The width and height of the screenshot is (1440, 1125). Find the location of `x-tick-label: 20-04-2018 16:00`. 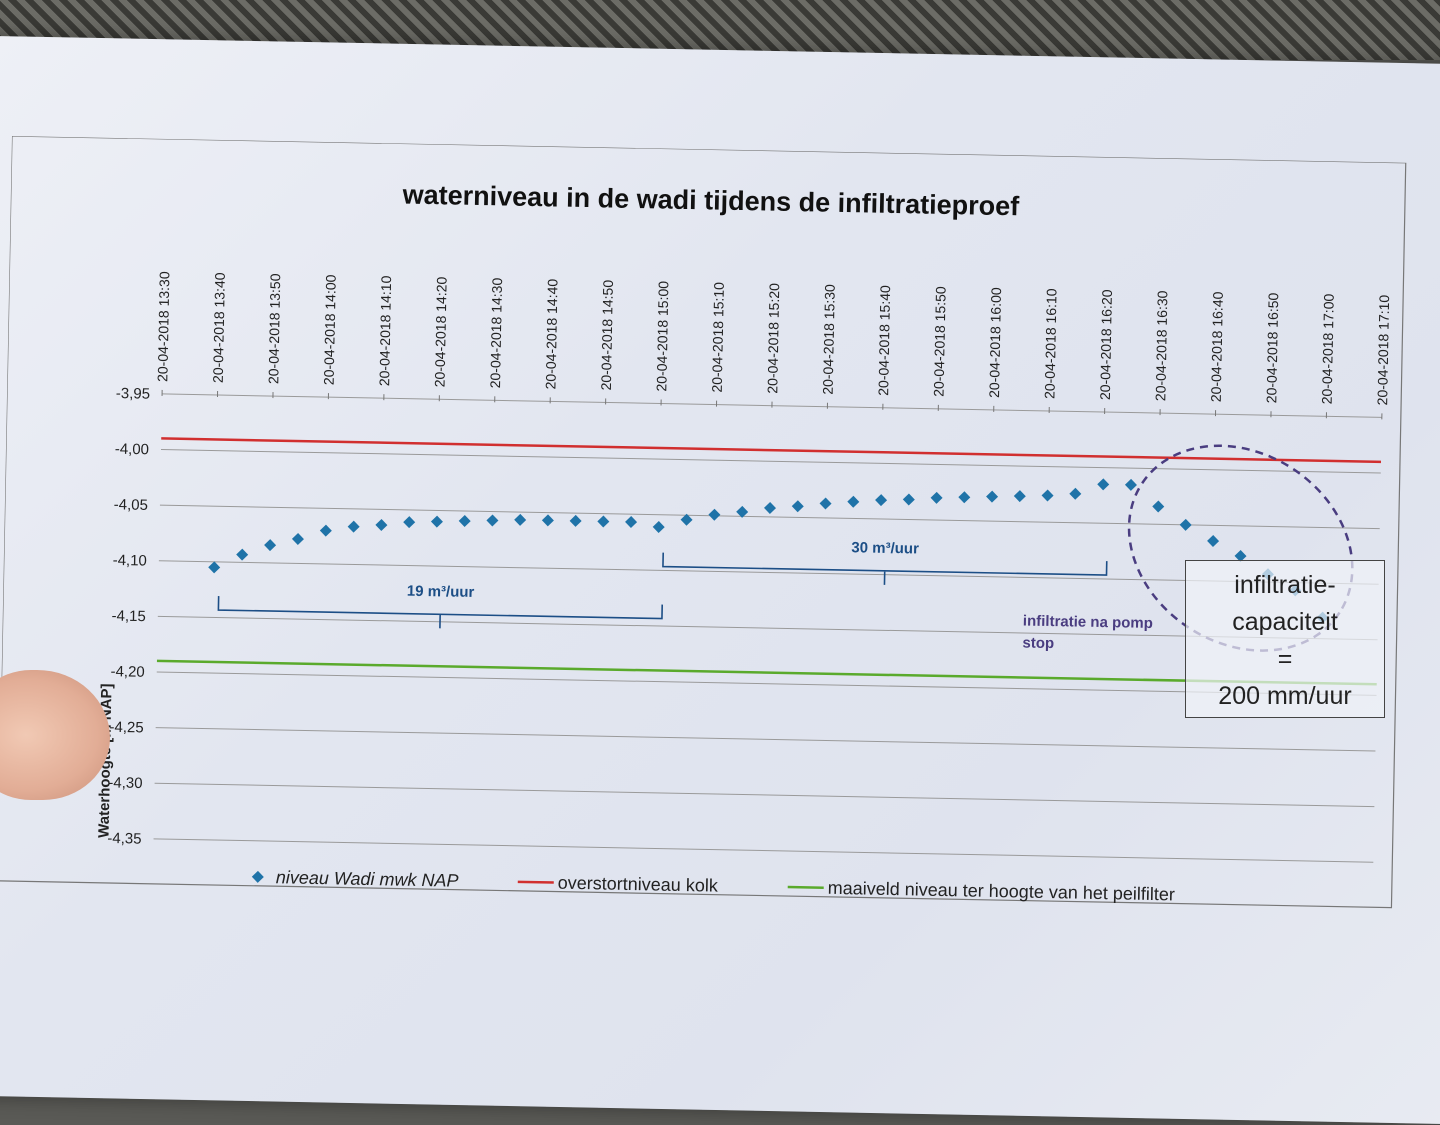

x-tick-label: 20-04-2018 16:00 is located at coordinates (995, 342).